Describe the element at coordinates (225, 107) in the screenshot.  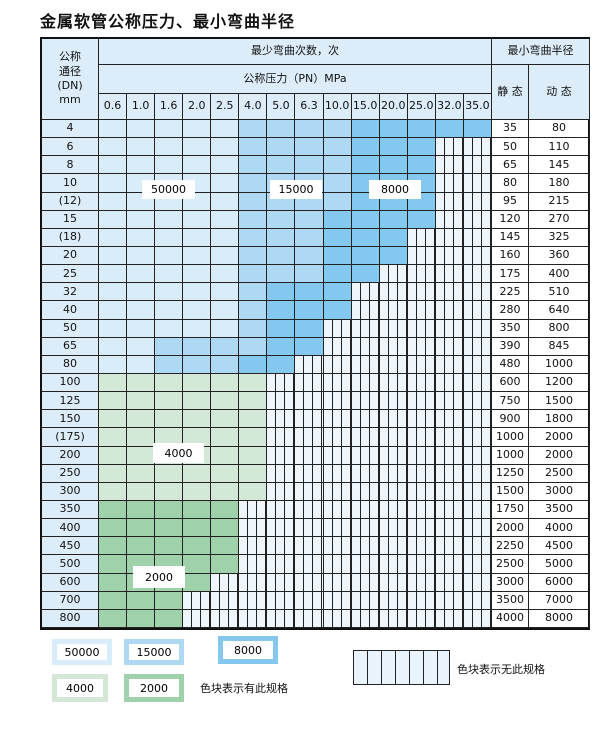
I see `header-pressure-4: 2.5` at that location.